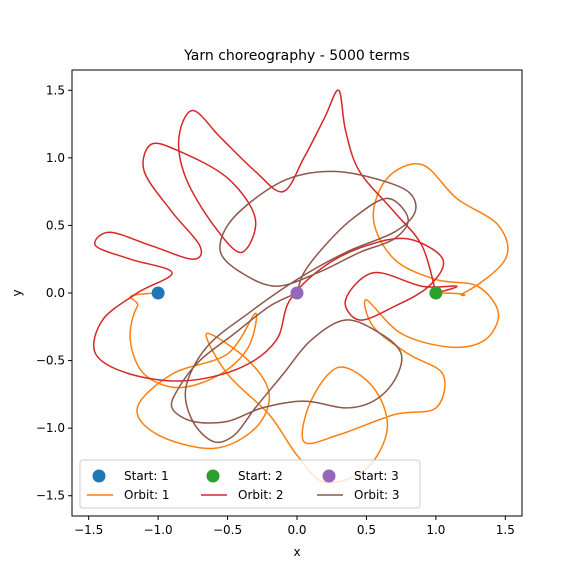 The height and width of the screenshot is (580, 580). I want to click on x-axis-label: x, so click(296, 552).